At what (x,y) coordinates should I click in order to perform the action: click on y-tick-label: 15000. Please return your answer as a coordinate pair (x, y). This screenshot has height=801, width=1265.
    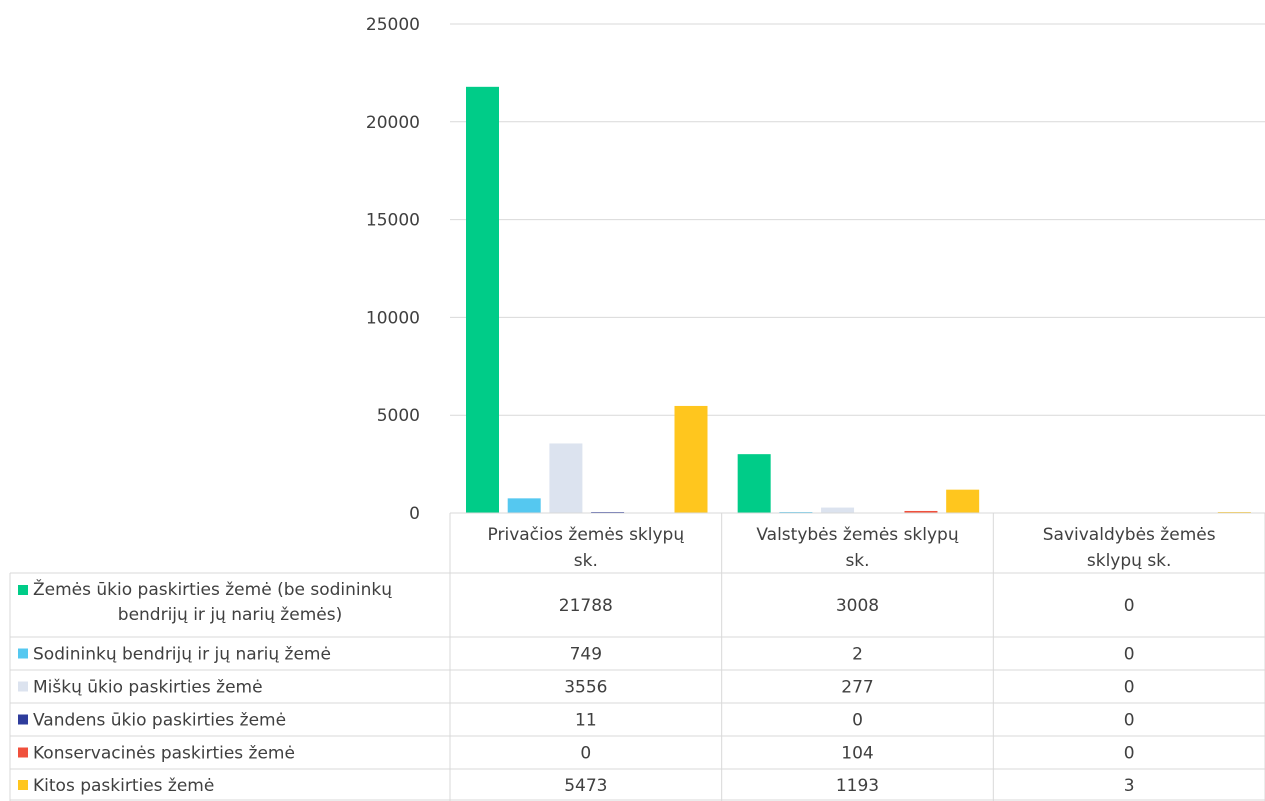
    Looking at the image, I should click on (393, 221).